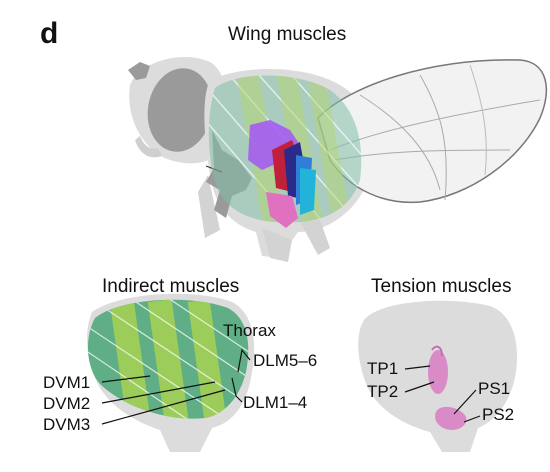 Image resolution: width=550 pixels, height=472 pixels. What do you see at coordinates (285, 360) in the screenshot?
I see `dlm56-label: DLM5–6` at bounding box center [285, 360].